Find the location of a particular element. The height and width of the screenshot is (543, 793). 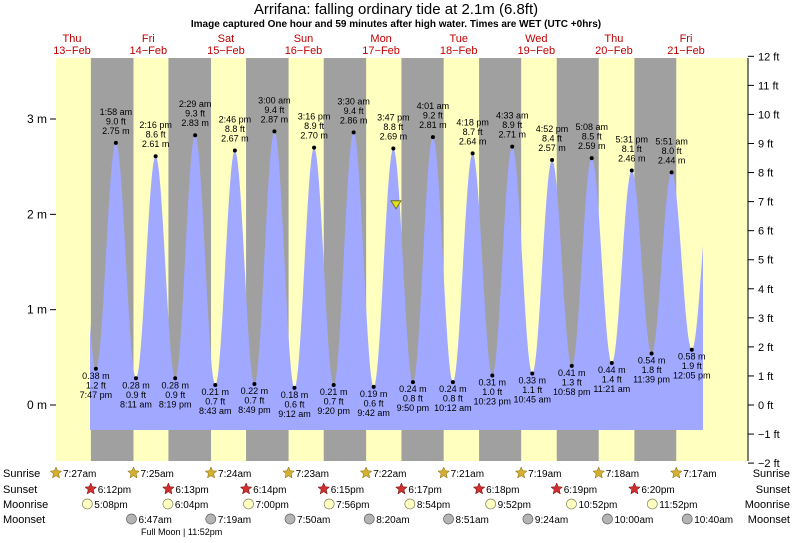

extreme-text: 2.61 m is located at coordinates (156, 144).